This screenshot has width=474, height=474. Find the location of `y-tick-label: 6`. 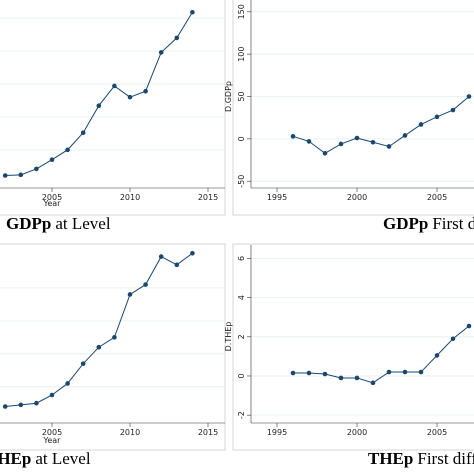

y-tick-label: 6 is located at coordinates (241, 258).